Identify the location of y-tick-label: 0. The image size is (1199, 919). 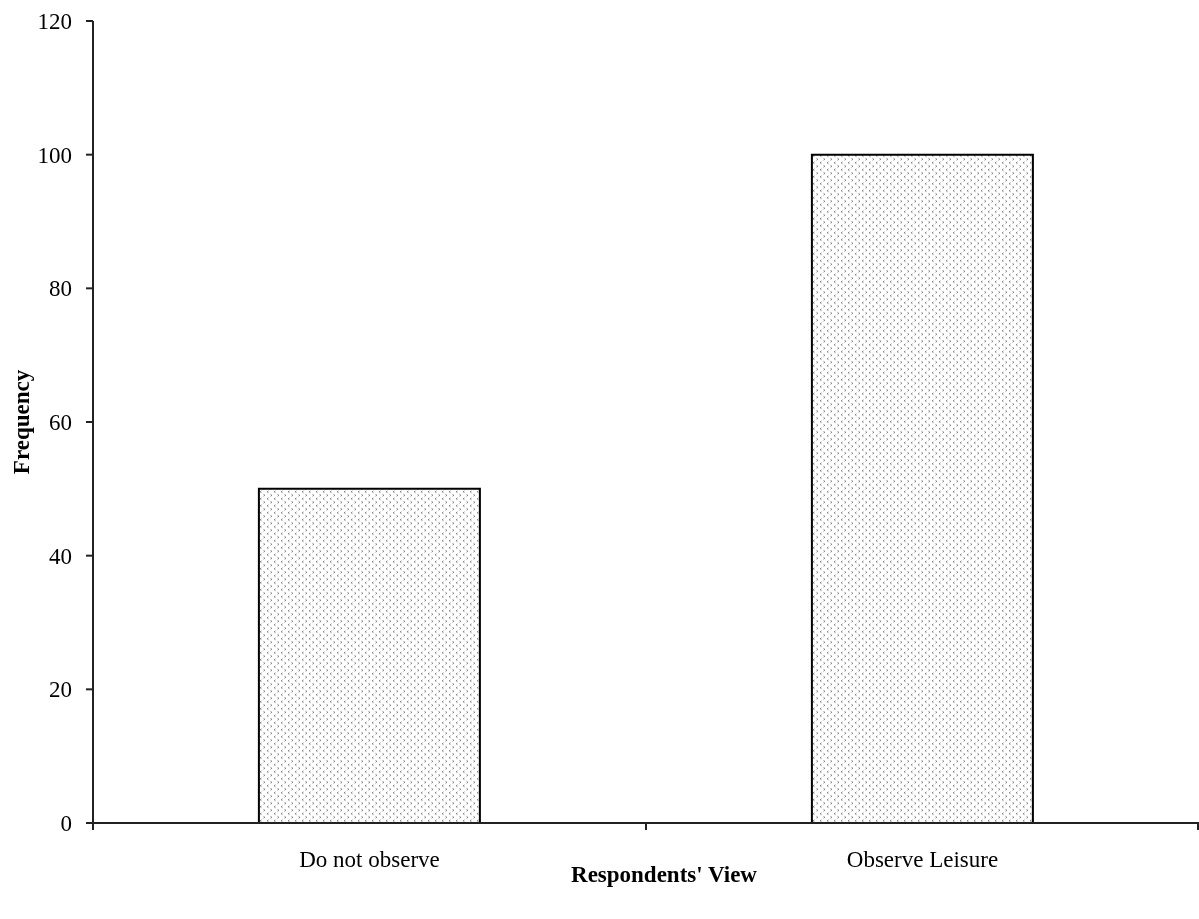
(66, 824).